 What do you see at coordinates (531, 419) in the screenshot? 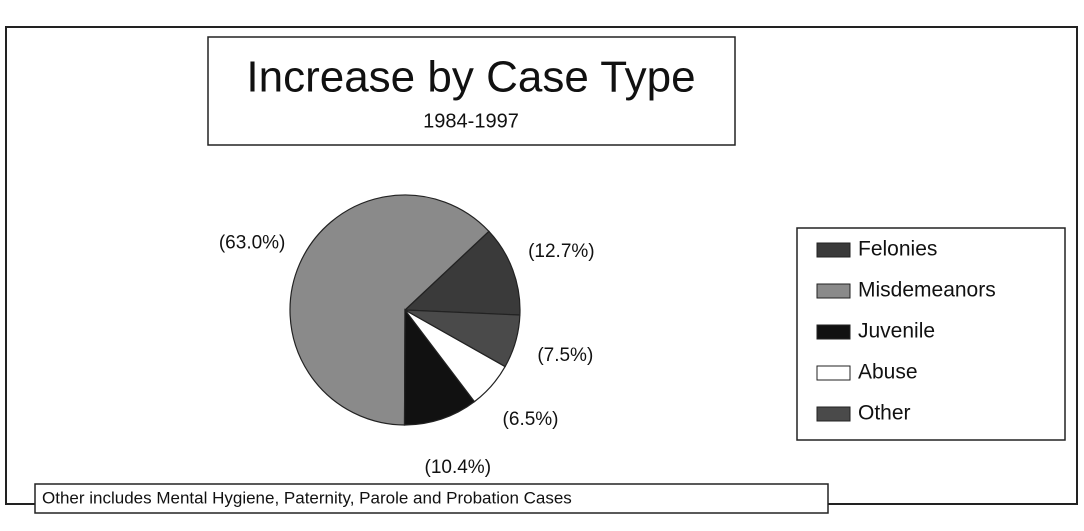
I see `data-label: (6.5%)` at bounding box center [531, 419].